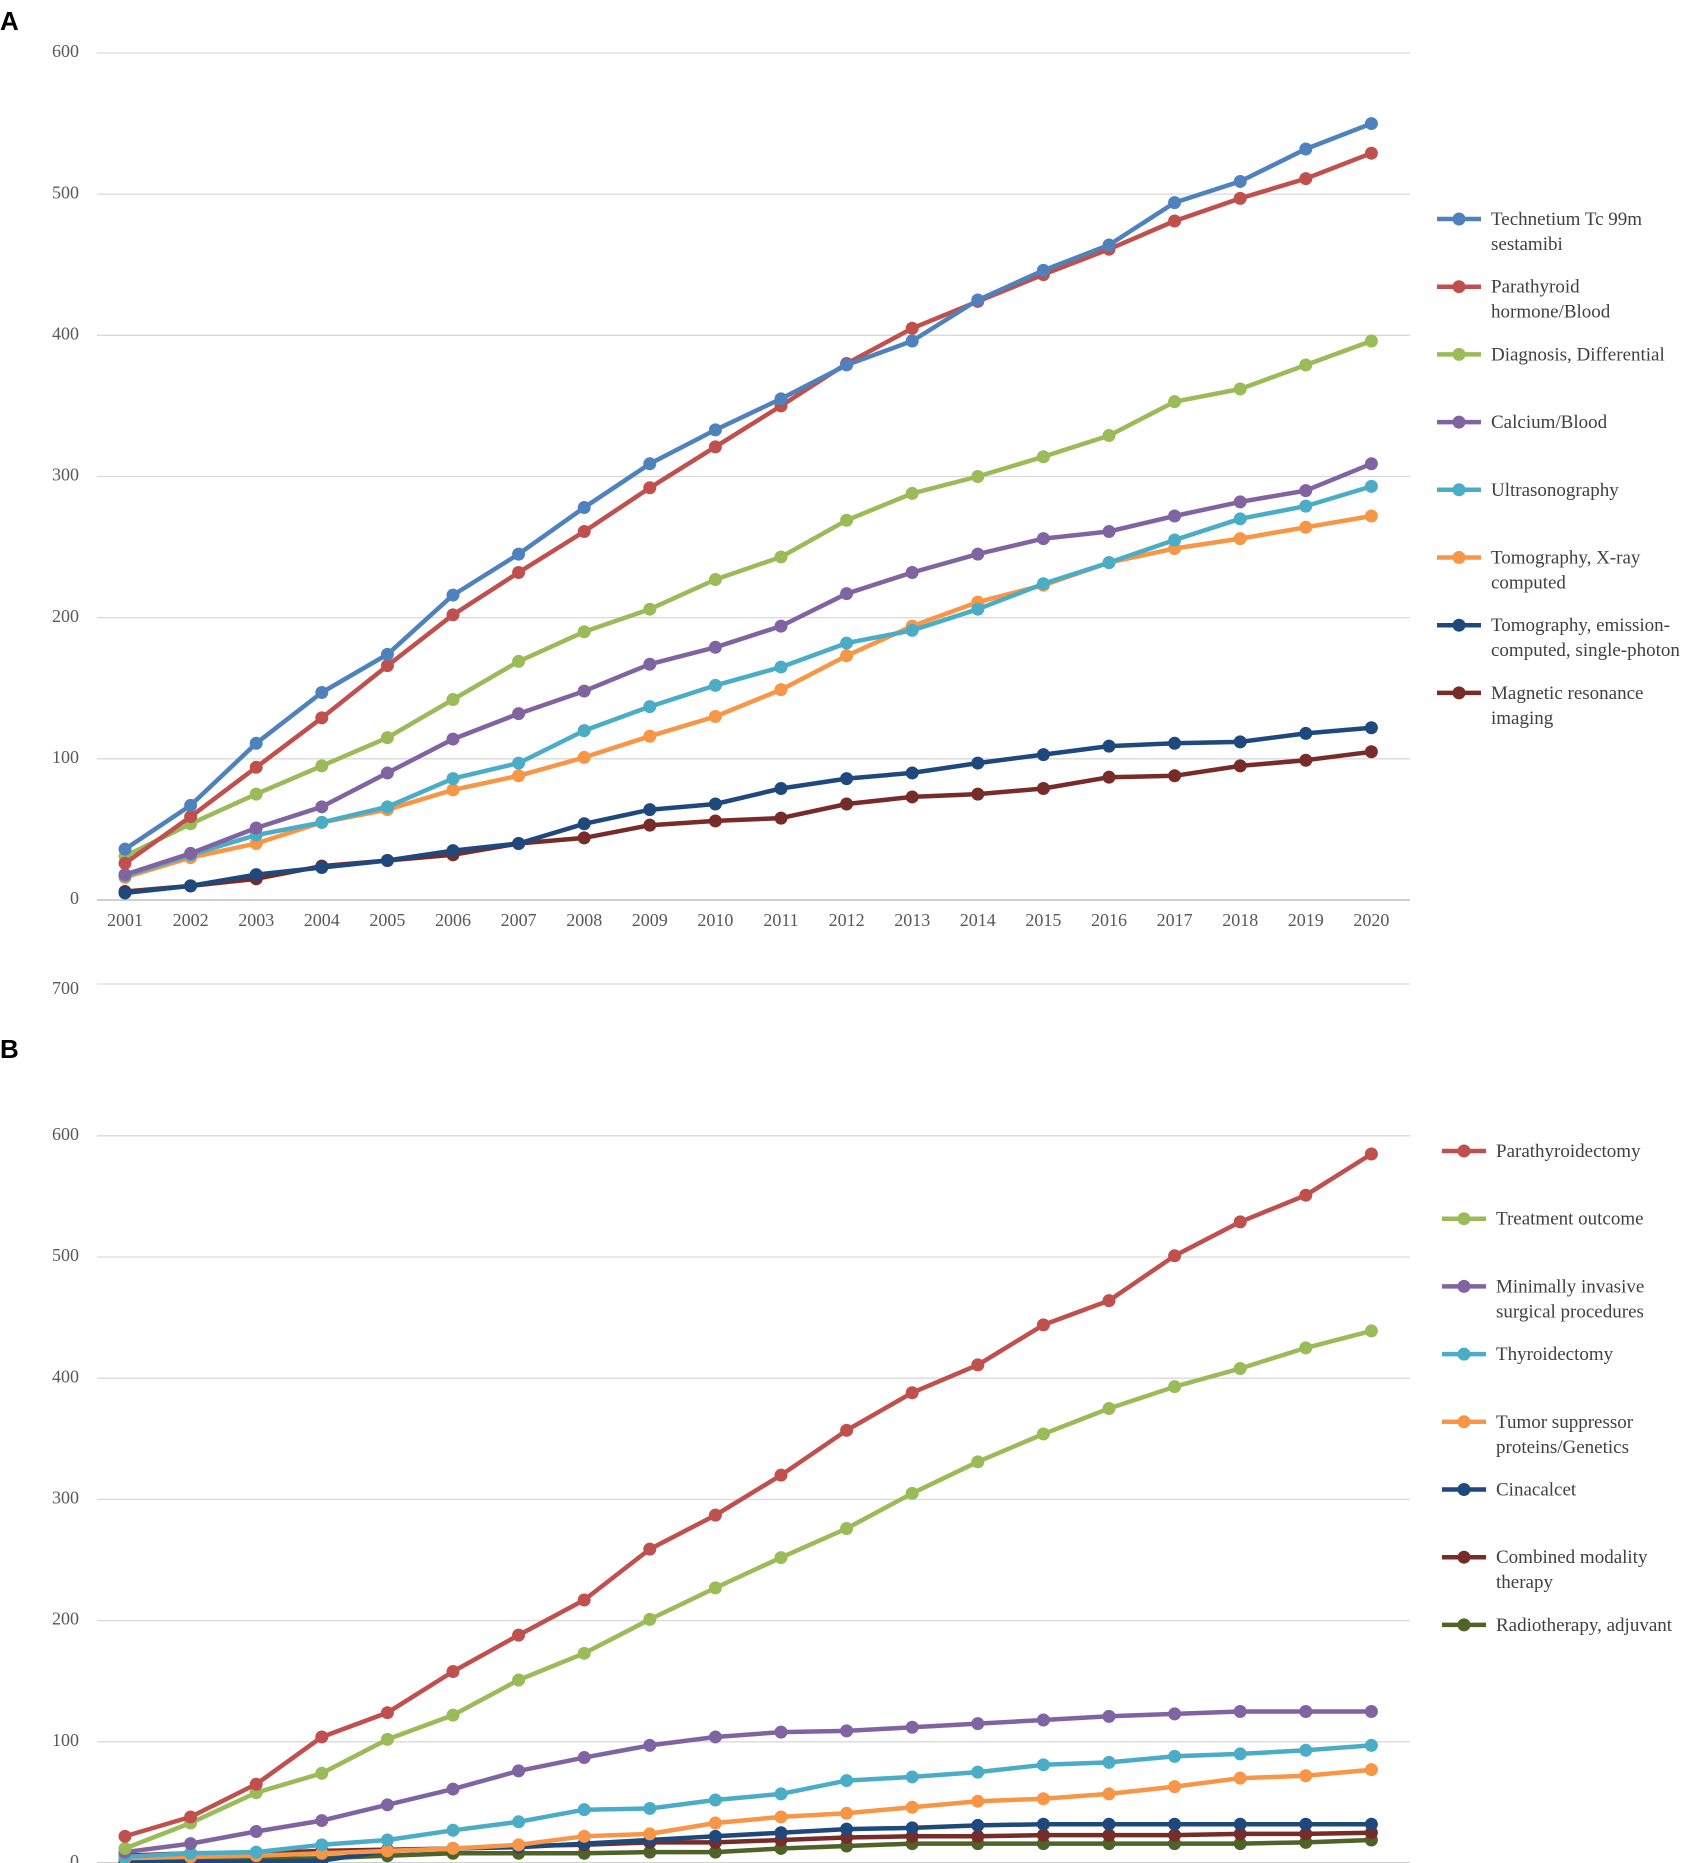  I want to click on panel-a-legend-label: Ultrasonography, so click(1555, 490).